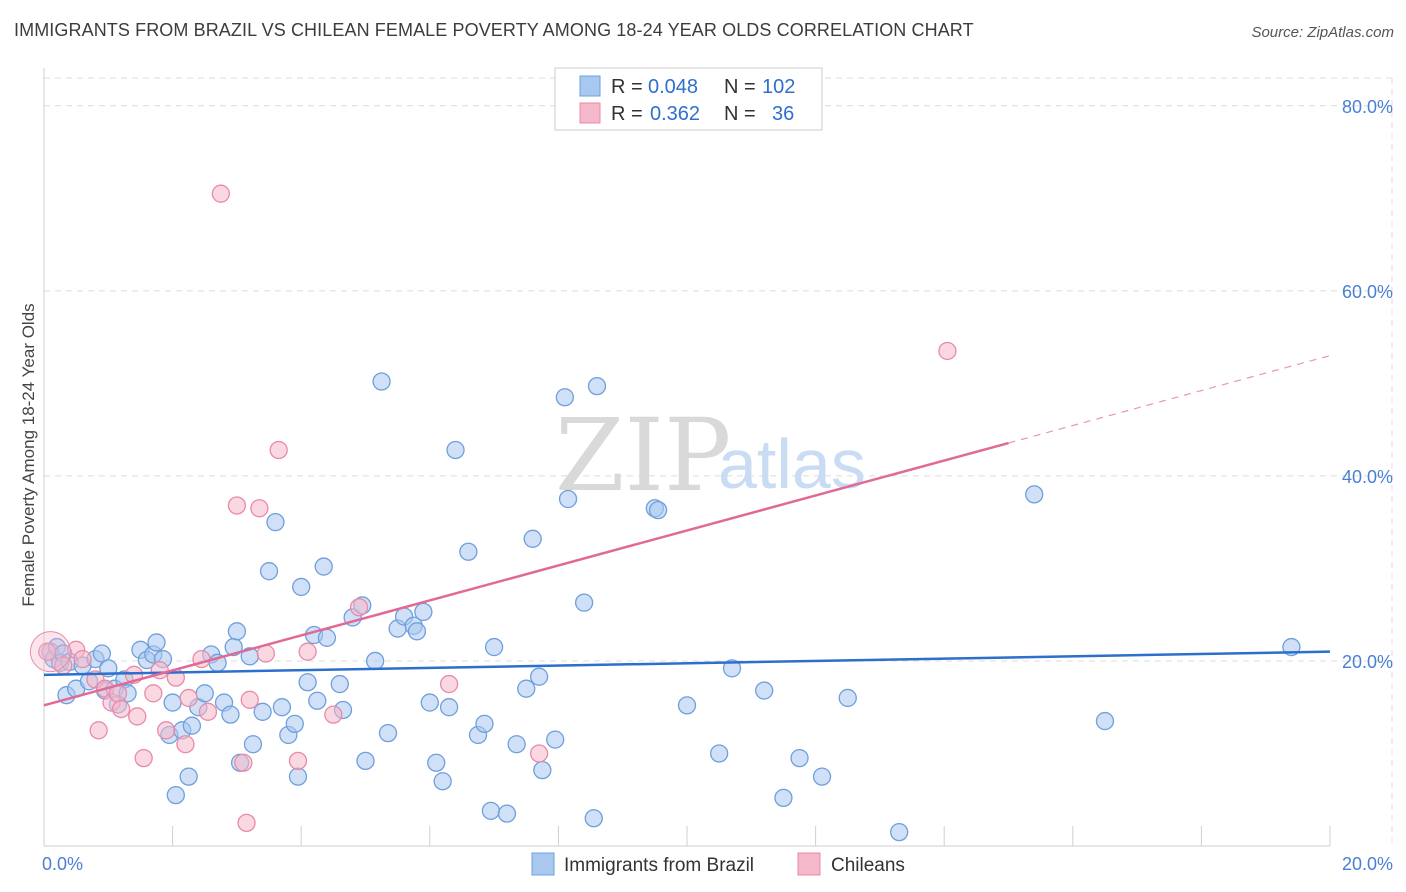 This screenshot has height=892, width=1406. Describe the element at coordinates (1367, 107) in the screenshot. I see `y-tick-label: 80.0%` at that location.